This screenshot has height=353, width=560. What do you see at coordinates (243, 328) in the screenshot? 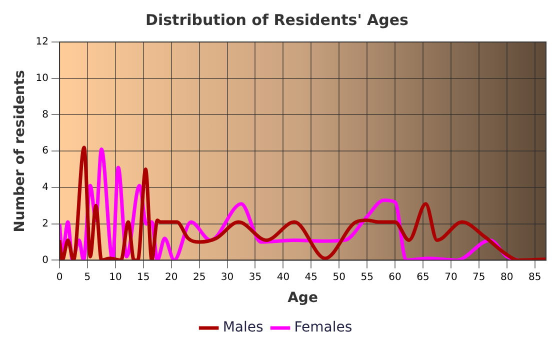
I see `legend-label: Males` at bounding box center [243, 328].